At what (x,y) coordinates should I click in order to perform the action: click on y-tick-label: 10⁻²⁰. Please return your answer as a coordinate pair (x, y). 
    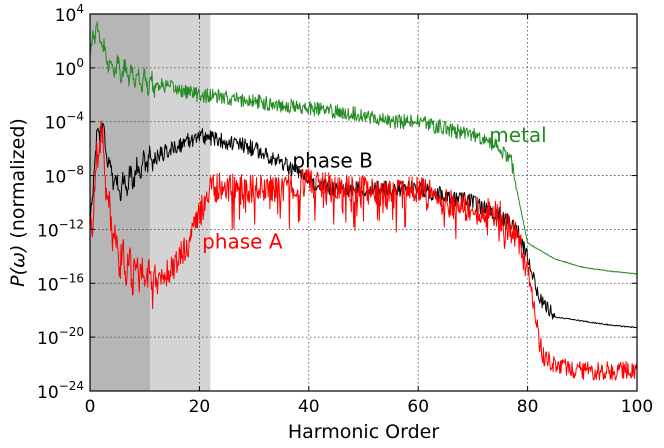
    Looking at the image, I should click on (60, 337).